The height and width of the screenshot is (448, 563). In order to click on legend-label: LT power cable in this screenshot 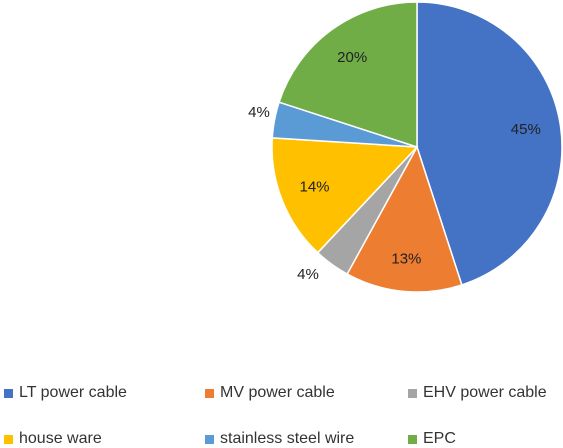, I will do `click(73, 392)`.